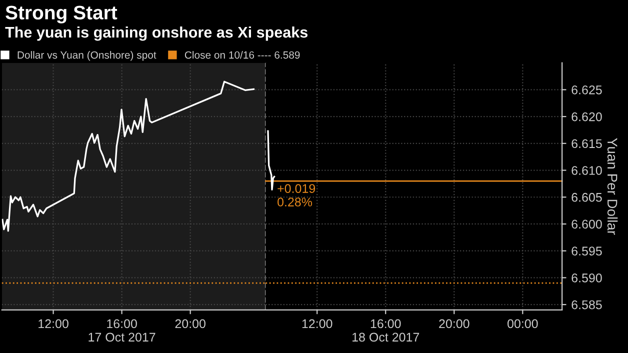 This screenshot has height=353, width=628. I want to click on y-tick-label: 6.605, so click(587, 197).